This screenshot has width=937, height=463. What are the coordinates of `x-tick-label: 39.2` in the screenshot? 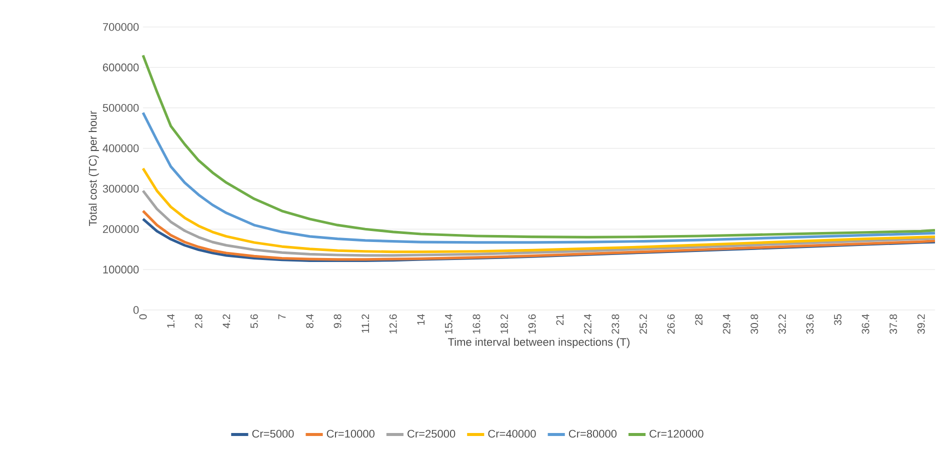 It's located at (921, 324).